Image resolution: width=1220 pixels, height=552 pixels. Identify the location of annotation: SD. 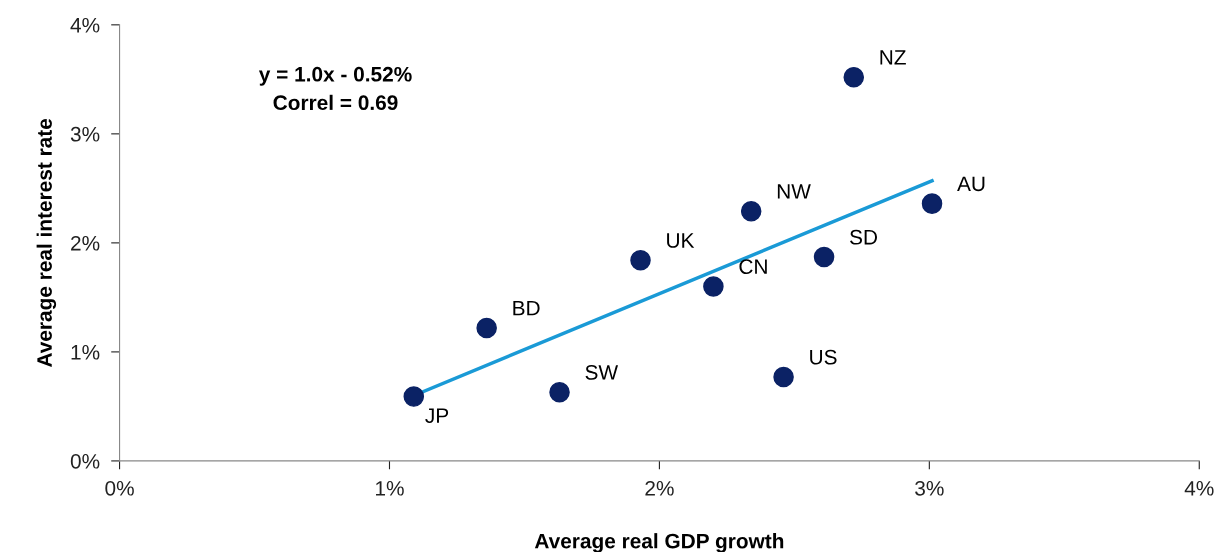
(864, 237).